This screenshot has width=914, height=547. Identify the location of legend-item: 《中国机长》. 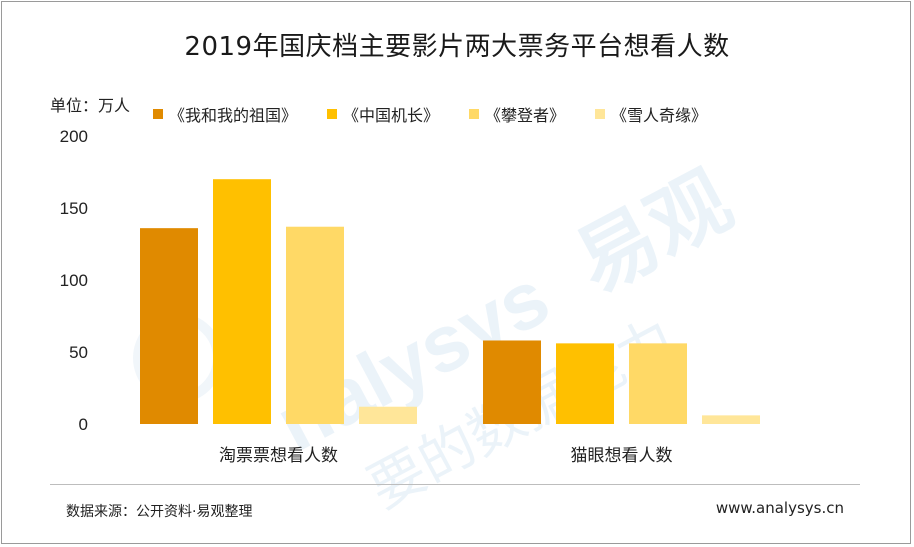
(383, 114).